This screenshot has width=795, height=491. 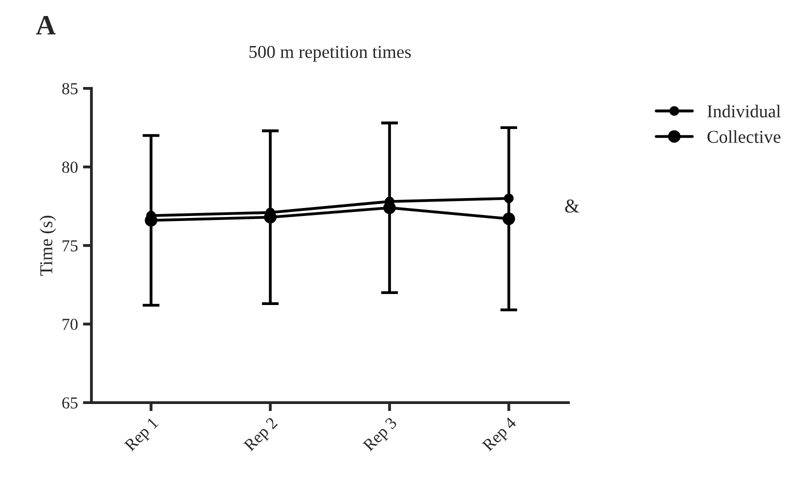 What do you see at coordinates (744, 136) in the screenshot?
I see `legend-label: Collective` at bounding box center [744, 136].